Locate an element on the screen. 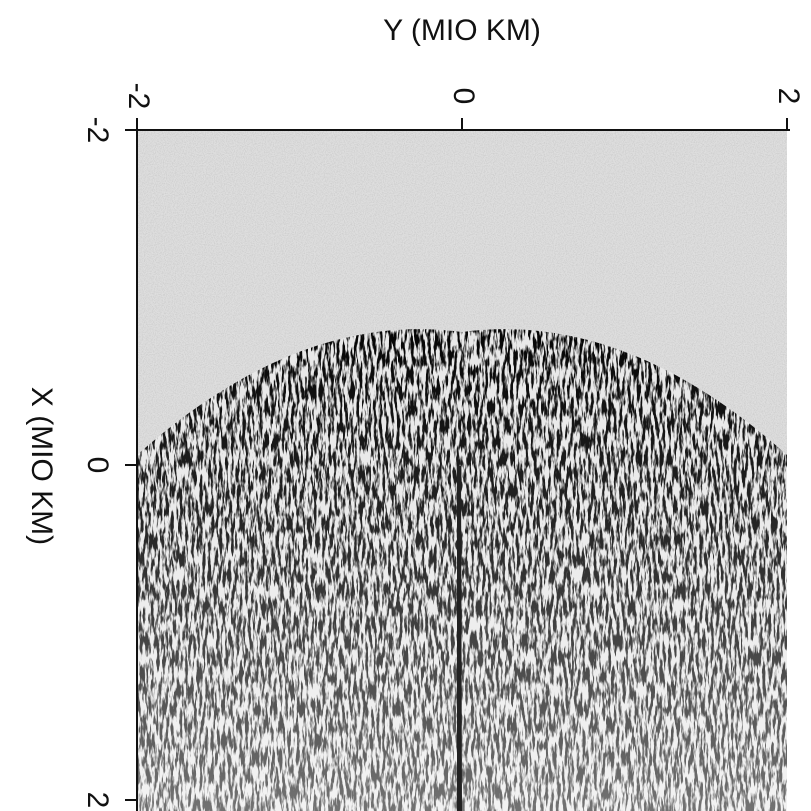  x-tick-label: -2 is located at coordinates (138, 96).